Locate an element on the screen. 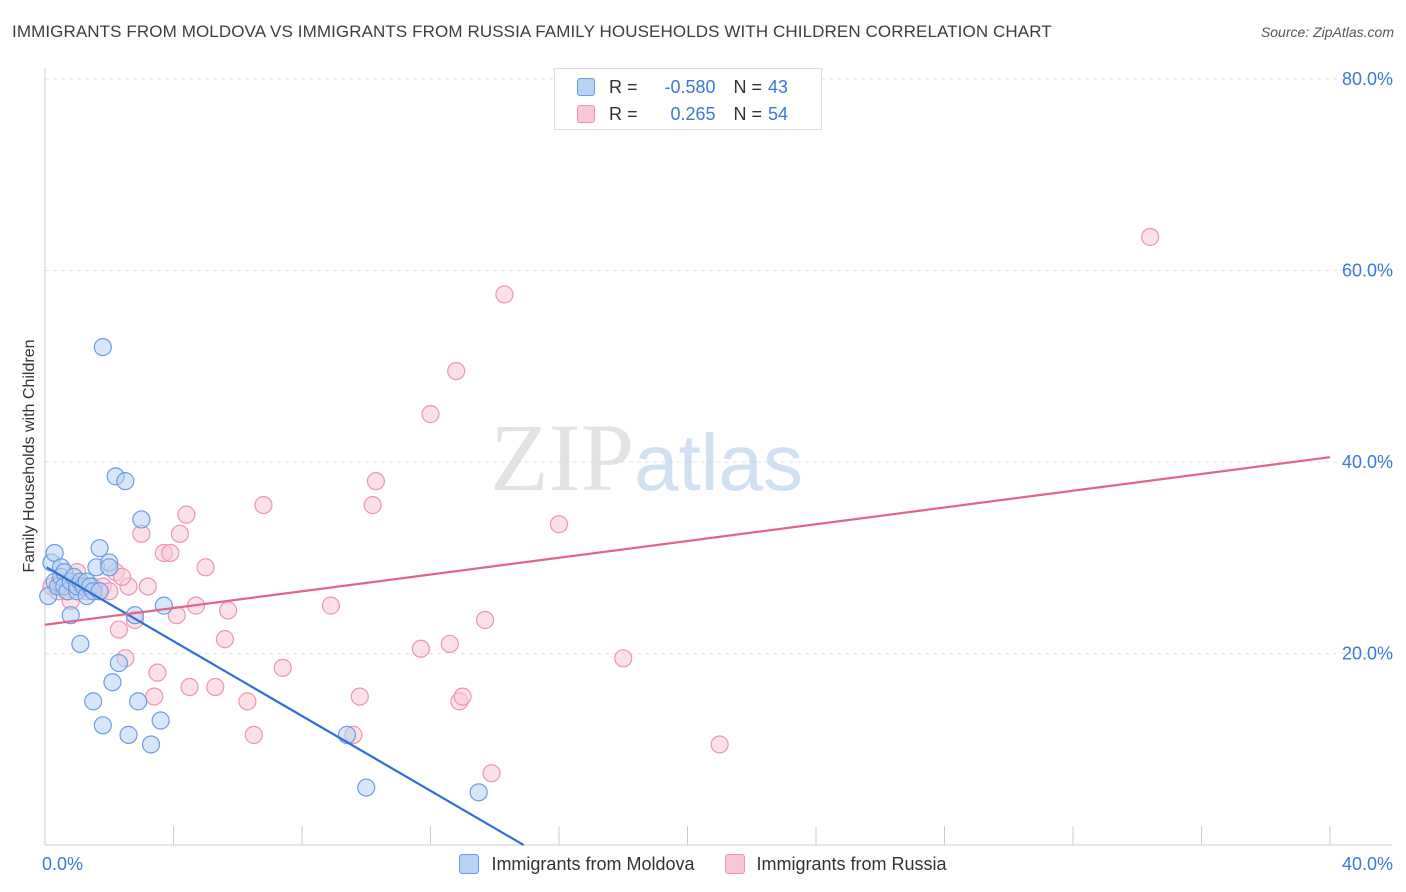 The width and height of the screenshot is (1406, 892). y-tick-label-80: 80.0% is located at coordinates (1367, 79).